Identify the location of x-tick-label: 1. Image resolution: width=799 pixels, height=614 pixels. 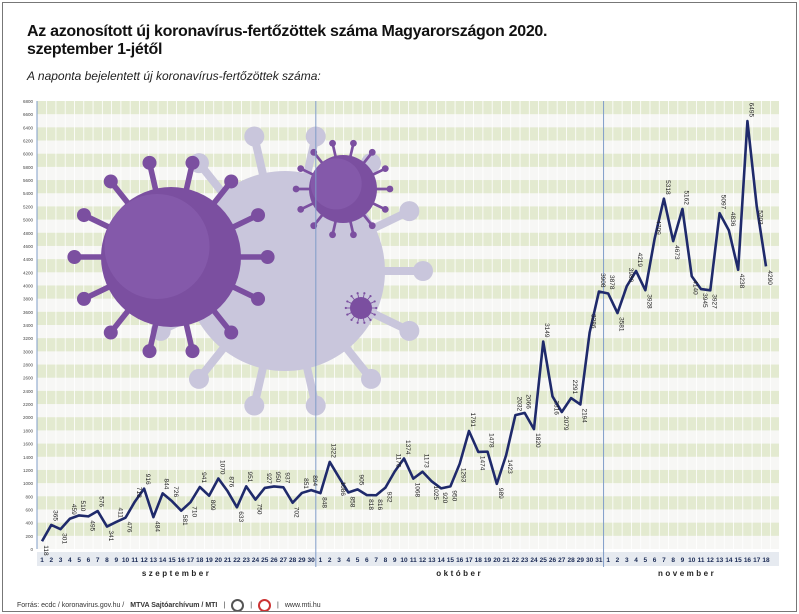
(321, 560).